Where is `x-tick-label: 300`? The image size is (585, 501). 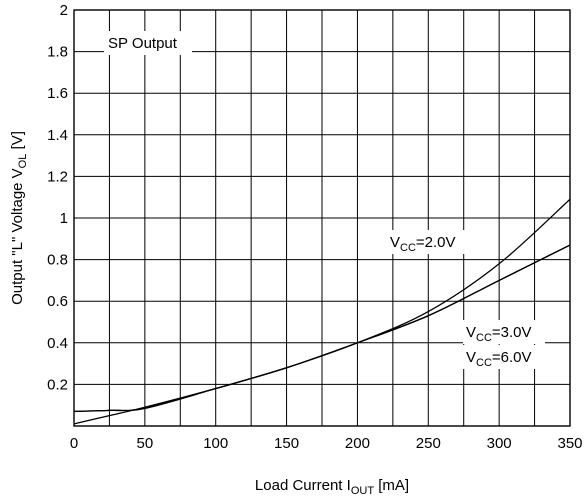
x-tick-label: 300 is located at coordinates (499, 443).